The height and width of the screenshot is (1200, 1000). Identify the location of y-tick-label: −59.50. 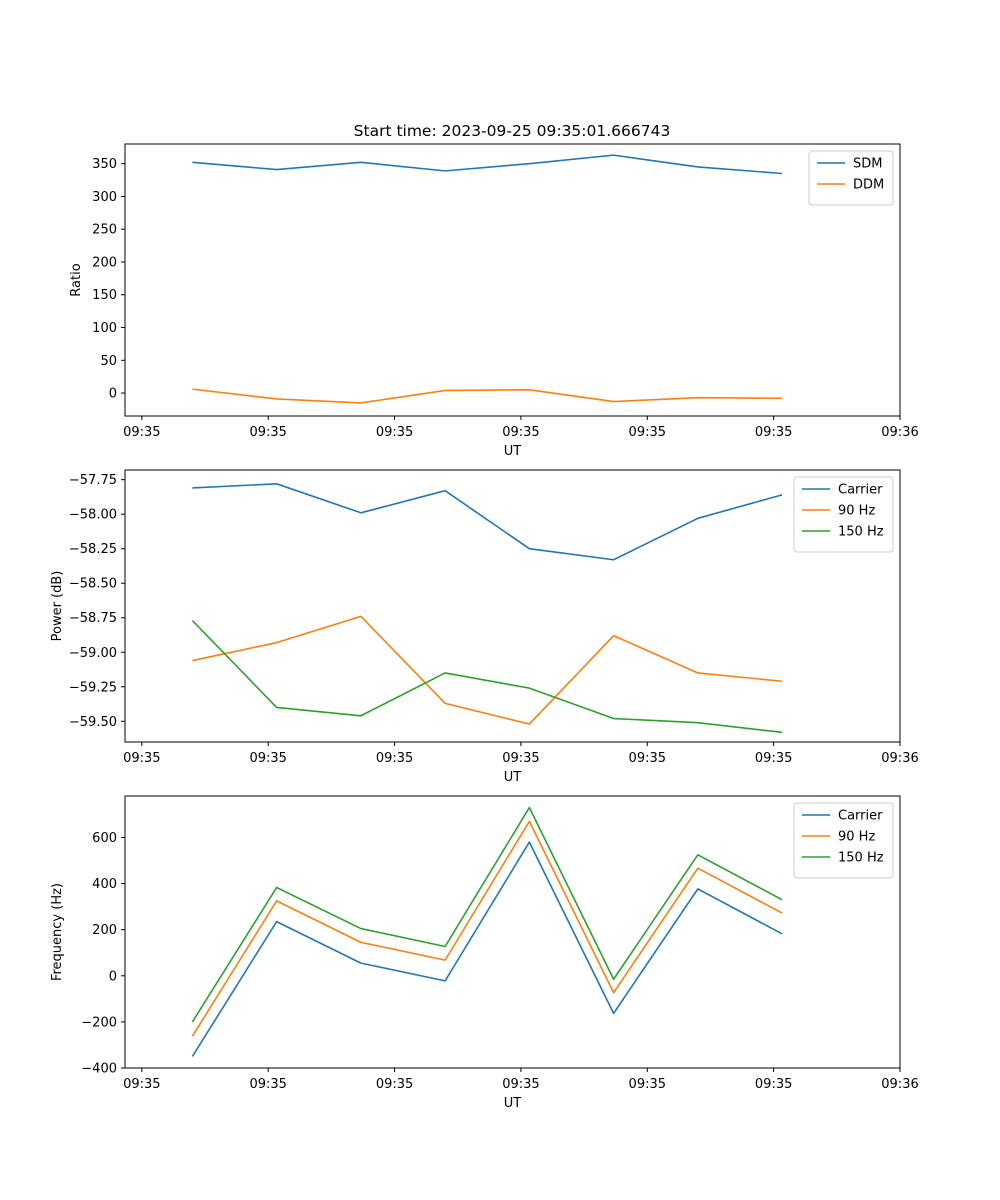
(93, 722).